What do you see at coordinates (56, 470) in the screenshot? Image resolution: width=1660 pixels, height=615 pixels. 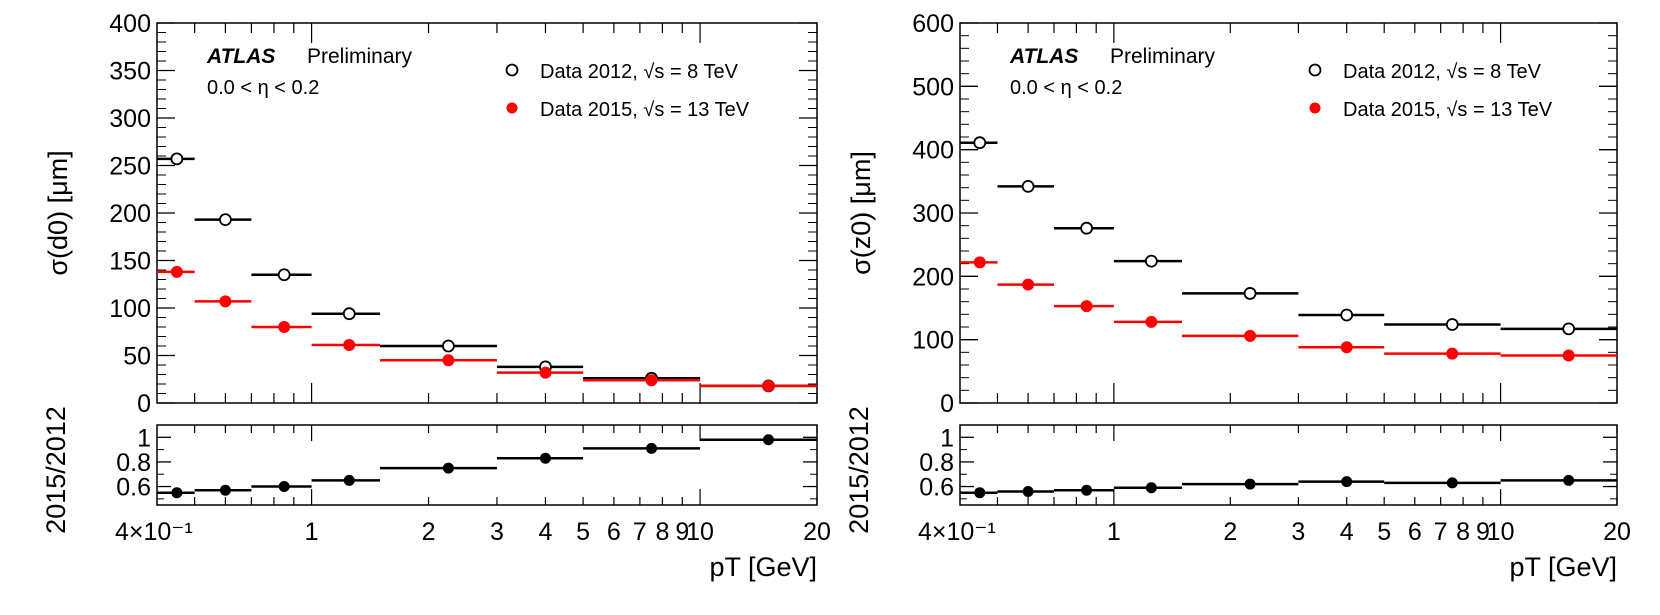 I see `ratio-axis-title: 2015/2012` at bounding box center [56, 470].